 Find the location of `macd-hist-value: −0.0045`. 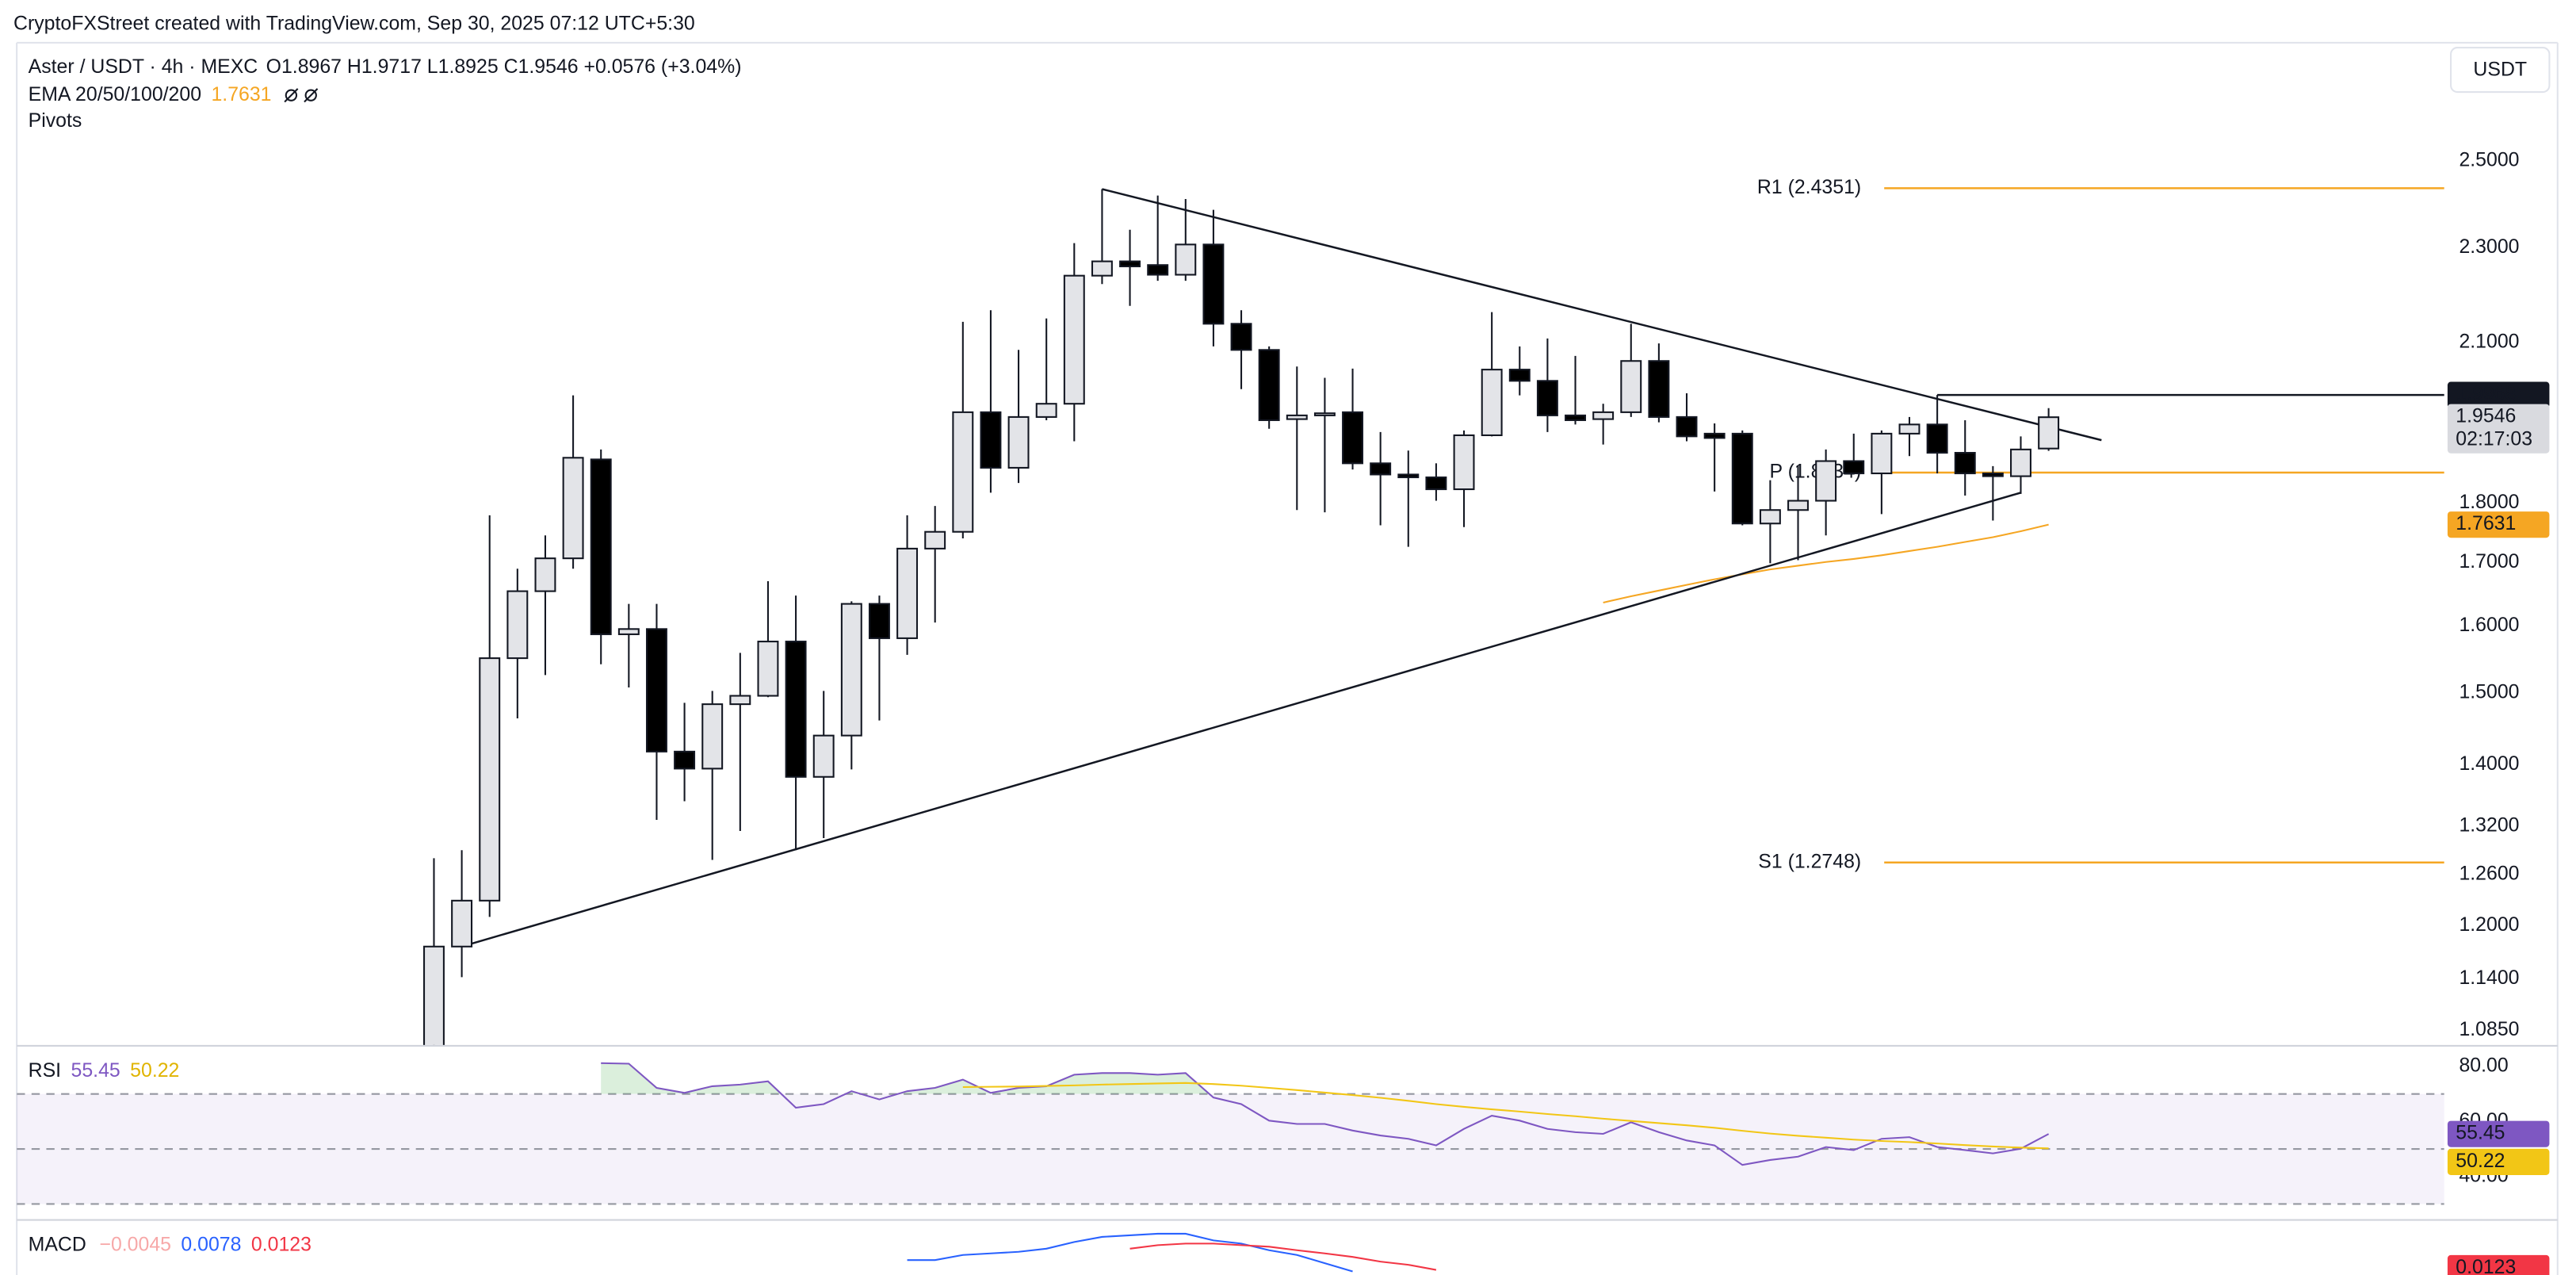

macd-hist-value: −0.0045 is located at coordinates (135, 1244).